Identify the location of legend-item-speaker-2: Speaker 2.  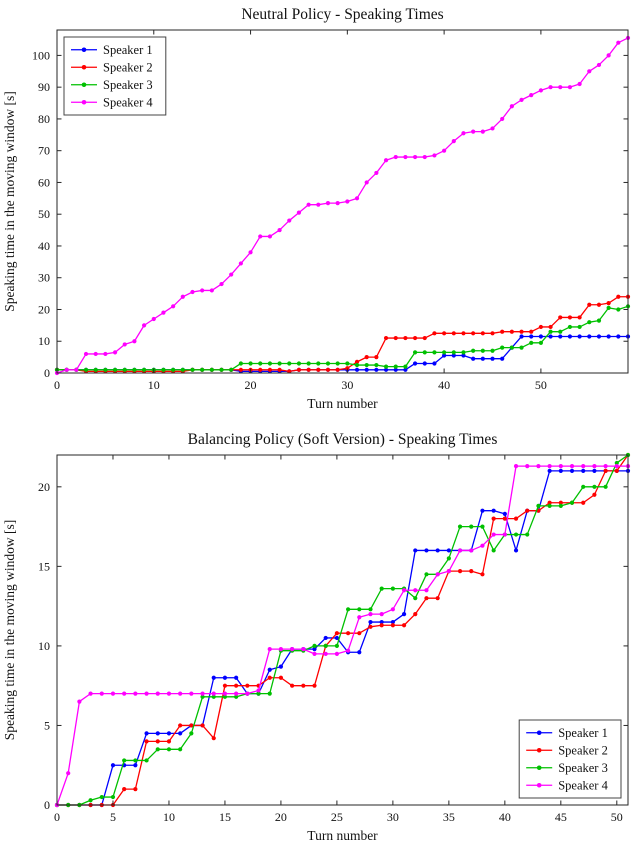
(112, 67).